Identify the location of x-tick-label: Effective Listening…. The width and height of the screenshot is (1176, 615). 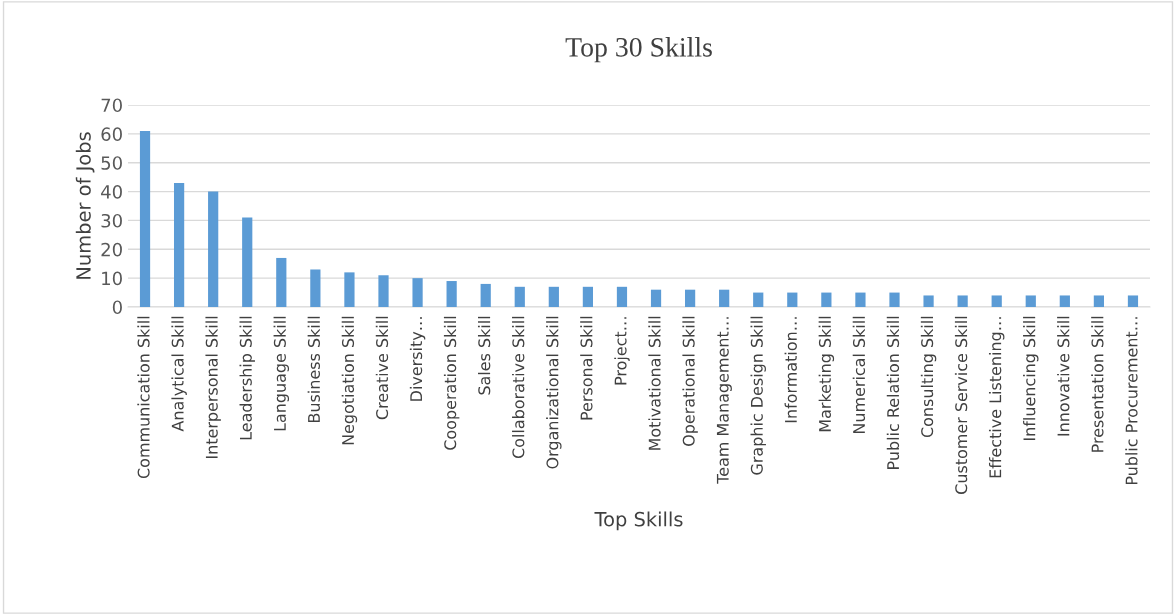
(996, 397).